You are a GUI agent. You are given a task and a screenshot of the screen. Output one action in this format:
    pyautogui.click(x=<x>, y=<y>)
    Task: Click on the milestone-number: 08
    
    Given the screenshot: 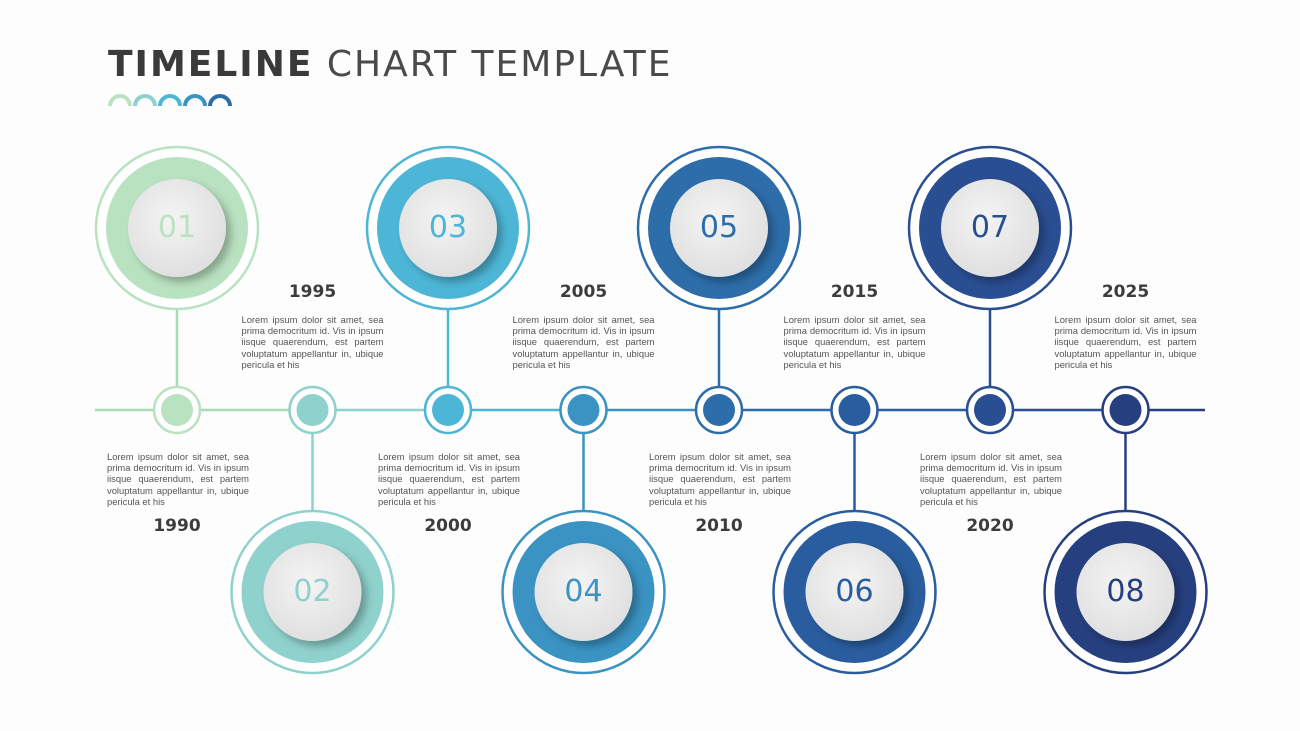 What is the action you would take?
    pyautogui.click(x=1125, y=591)
    